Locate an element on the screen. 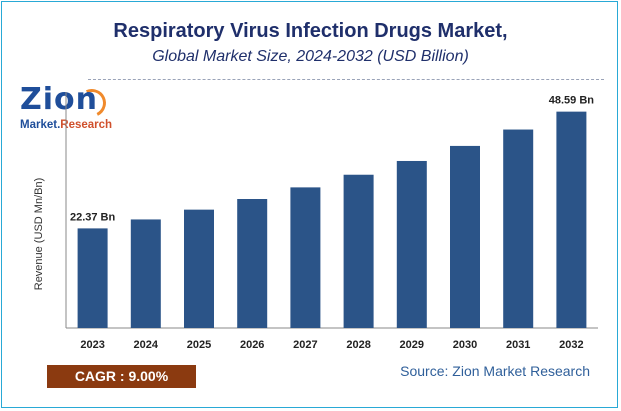  cagr-badge: CAGR : 9.00% is located at coordinates (121, 376).